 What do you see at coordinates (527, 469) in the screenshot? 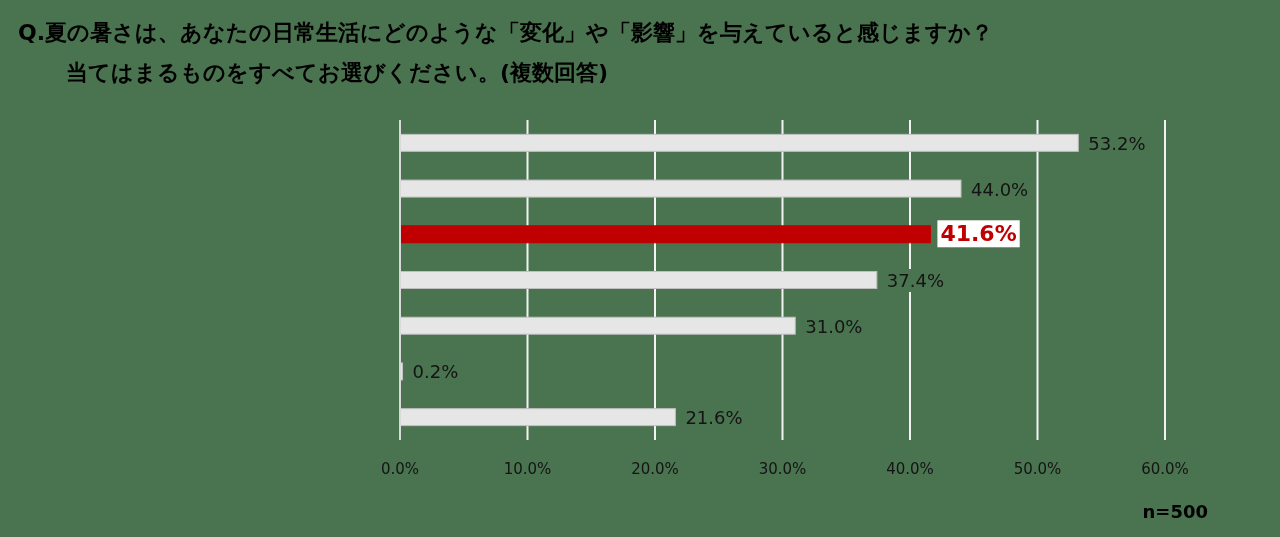
I see `x-tick-label: 10.0%` at bounding box center [527, 469].